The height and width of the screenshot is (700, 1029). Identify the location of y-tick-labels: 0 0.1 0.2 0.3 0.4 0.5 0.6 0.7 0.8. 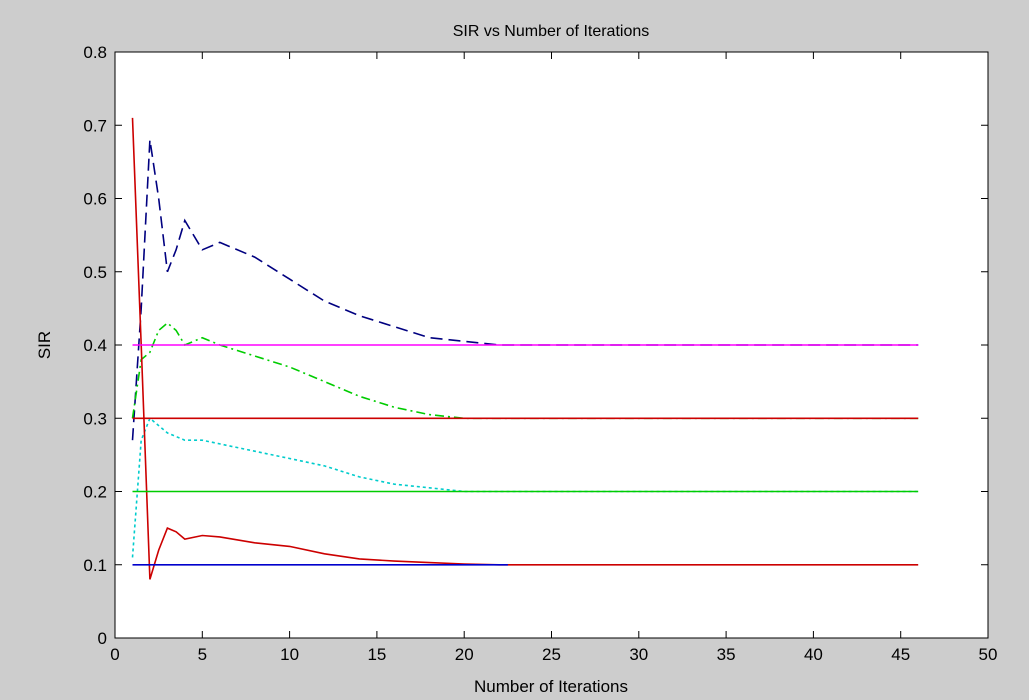
(95, 345).